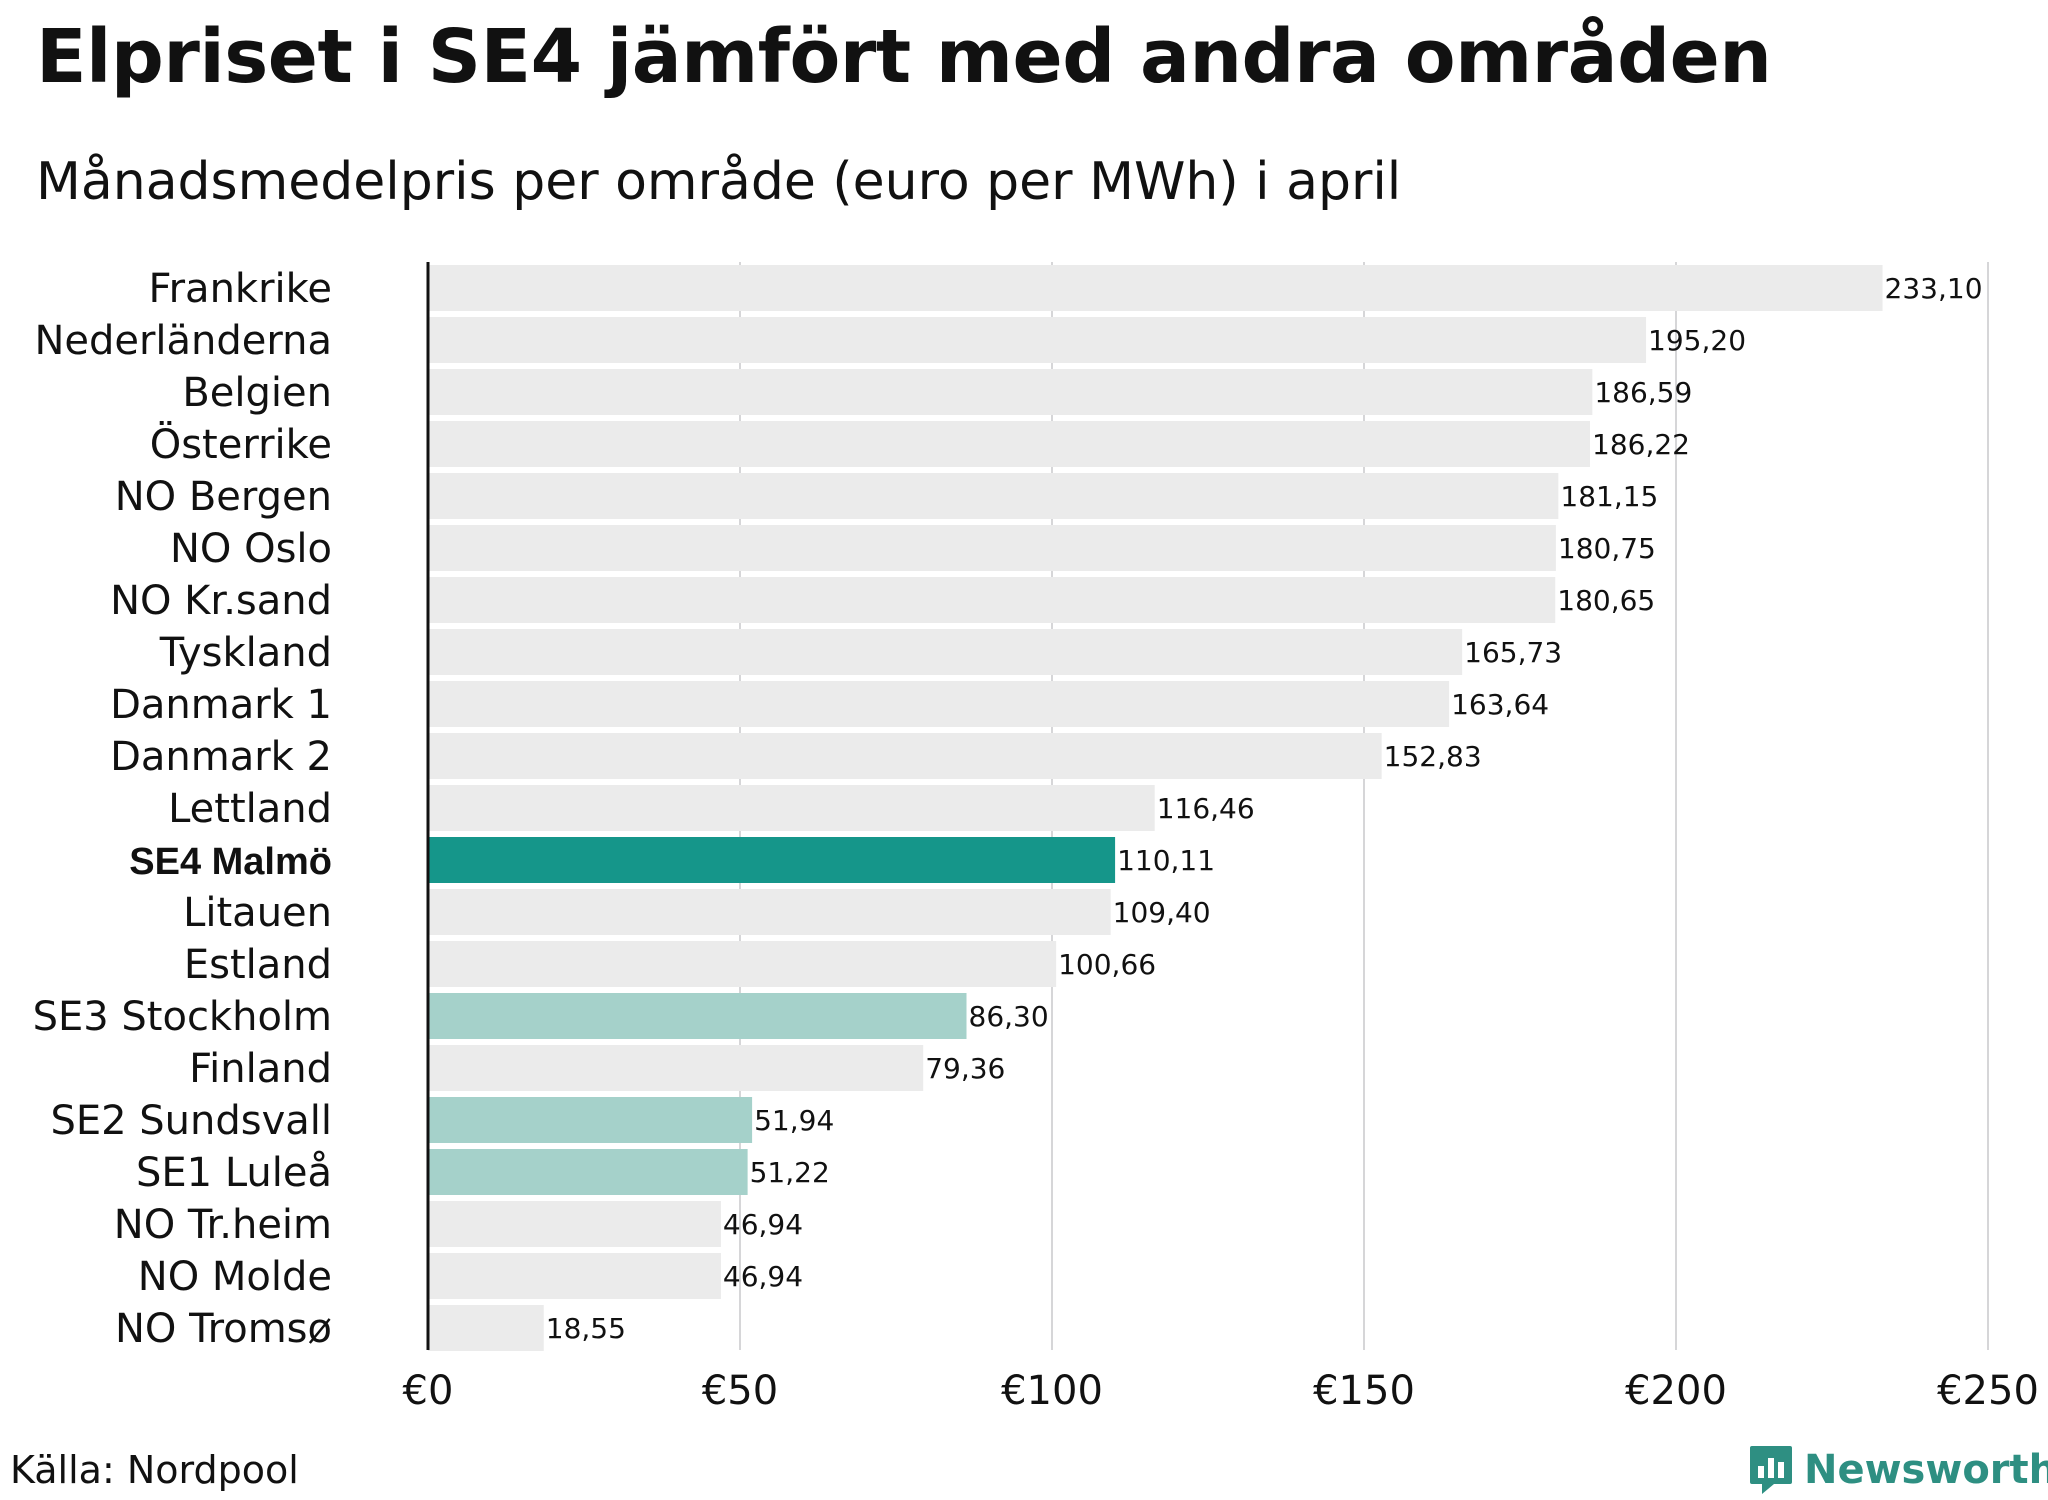  What do you see at coordinates (240, 289) in the screenshot?
I see `category-label: Frankrike` at bounding box center [240, 289].